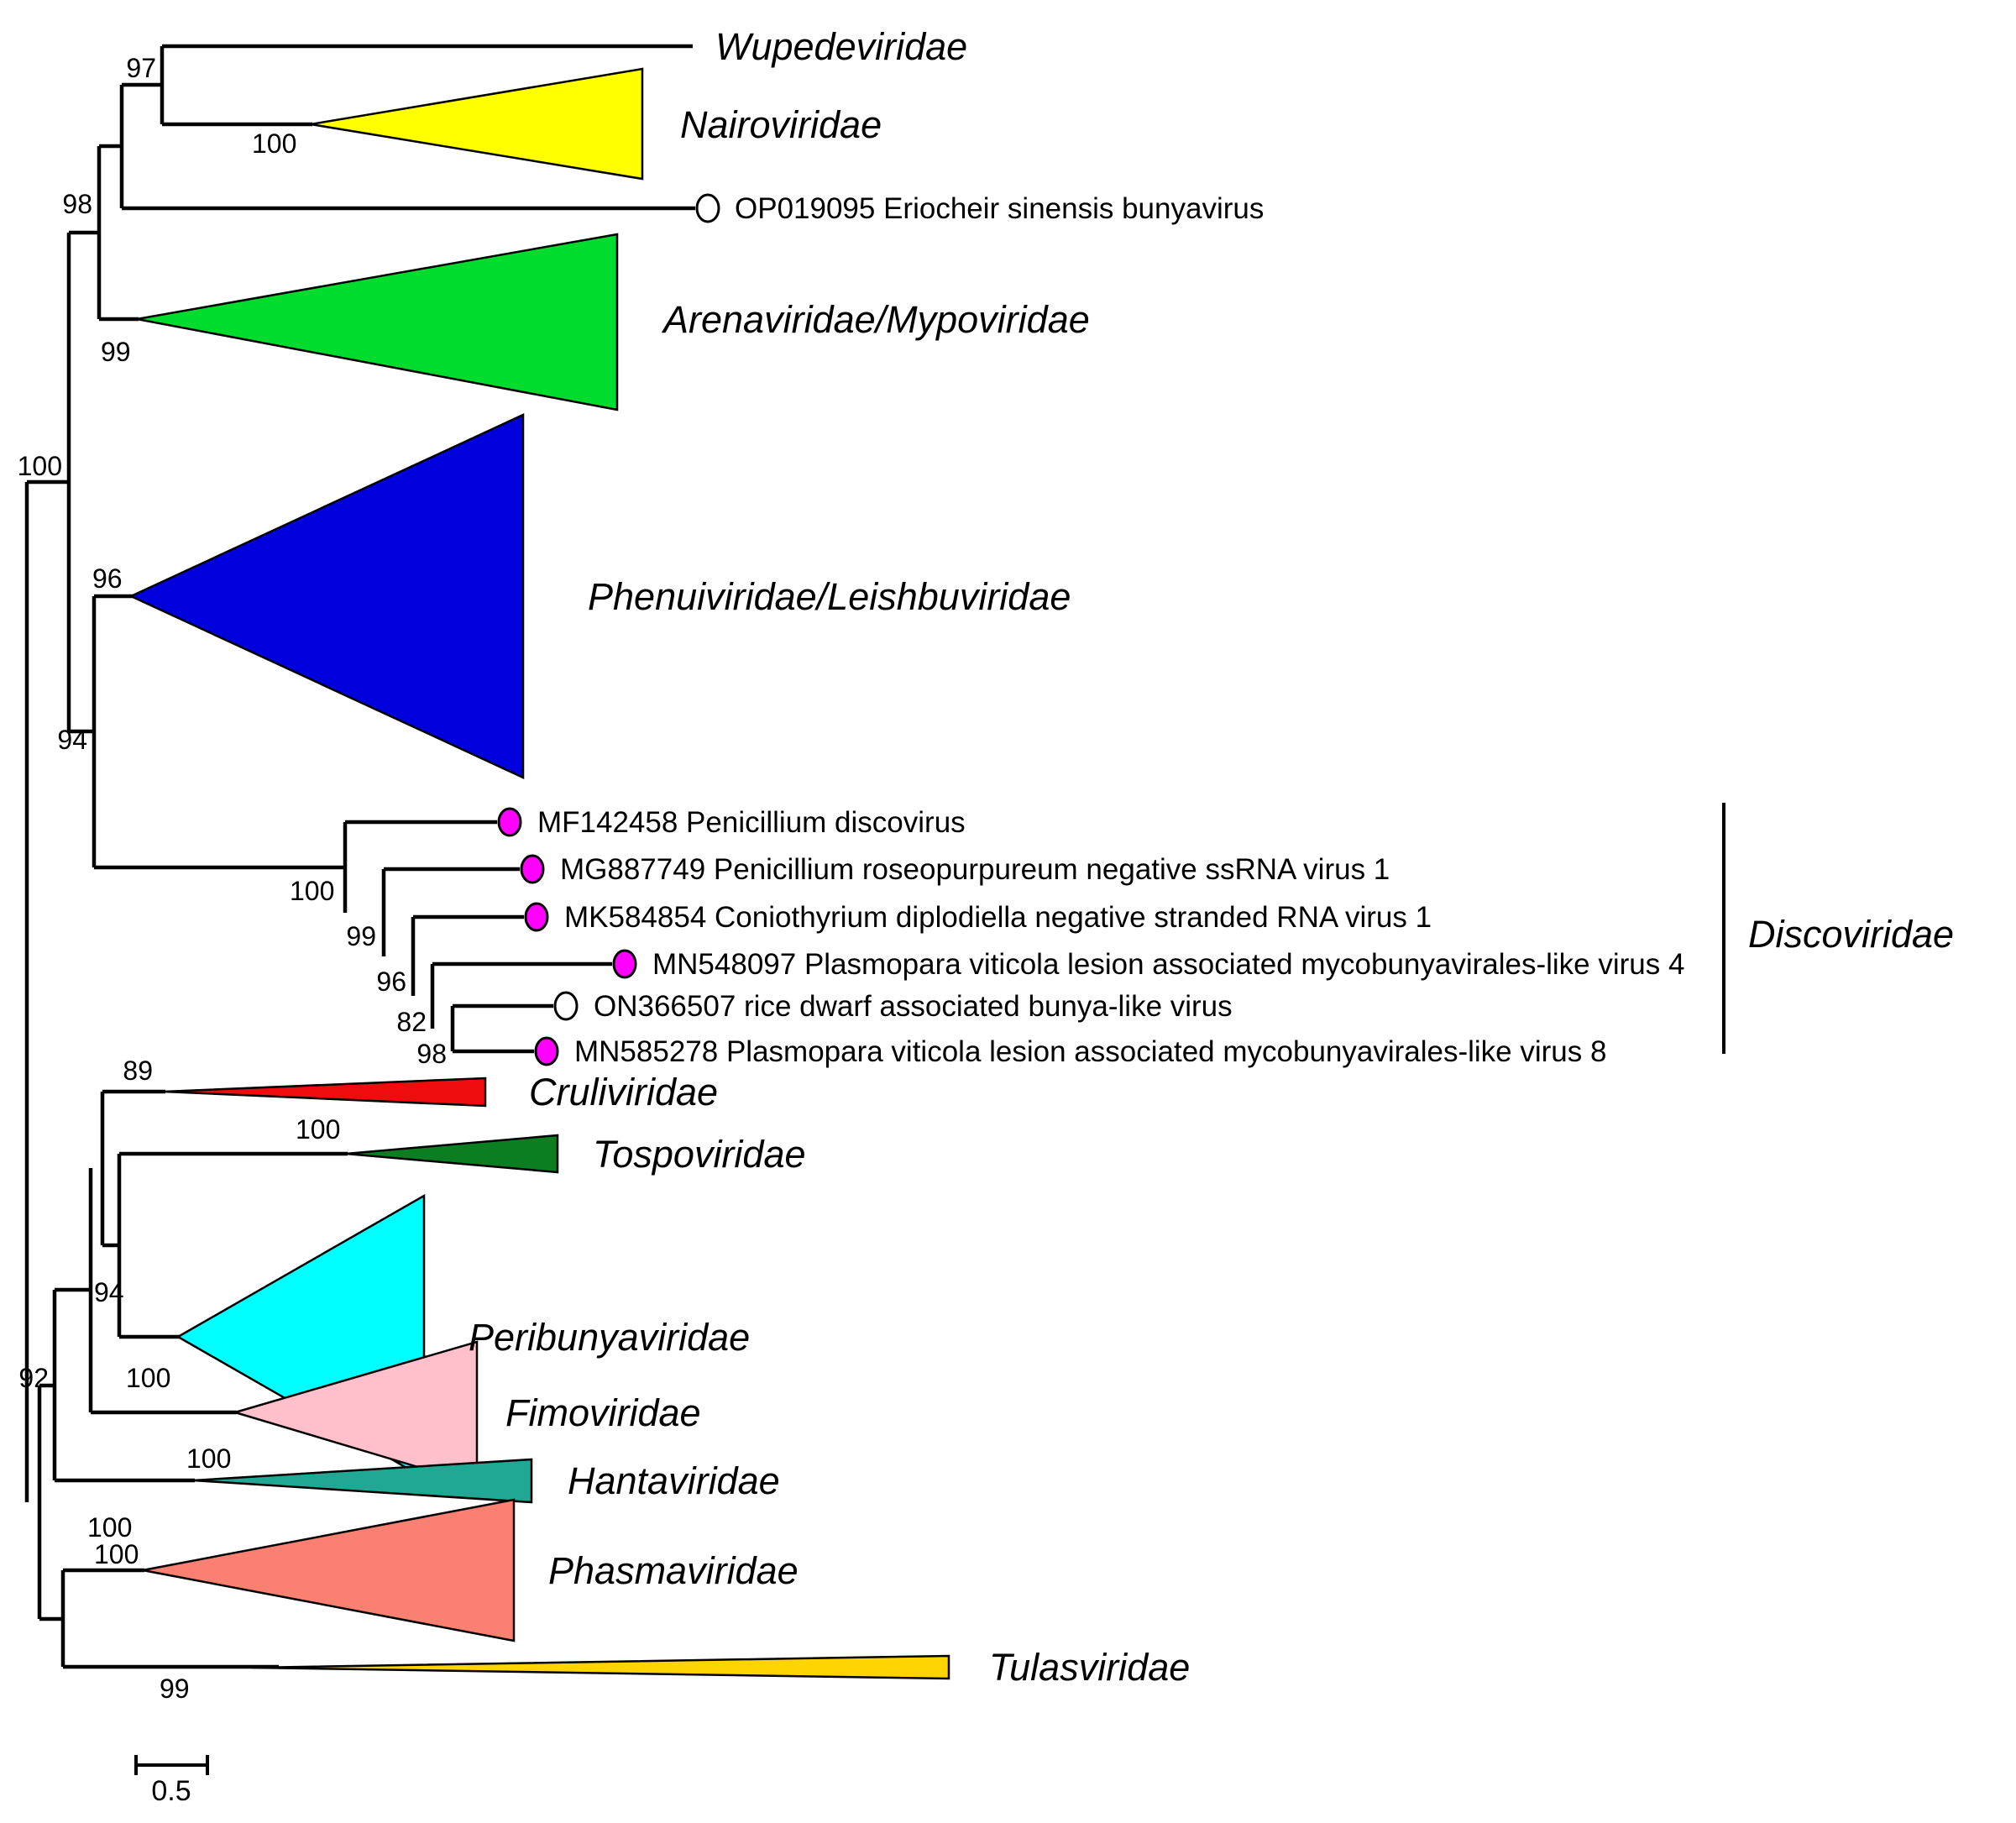  Describe the element at coordinates (116, 352) in the screenshot. I see `support-99-arenaviridae: 99` at that location.